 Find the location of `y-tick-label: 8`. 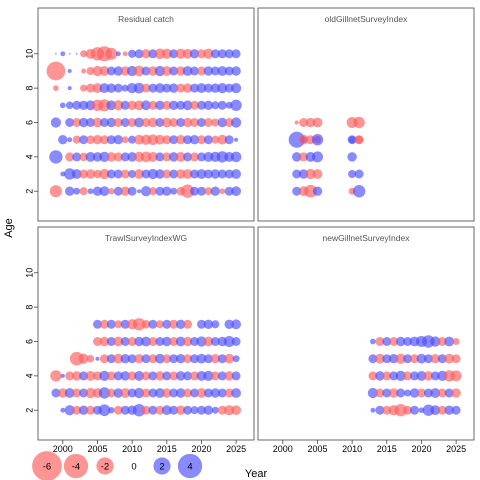

y-tick-label: 8 is located at coordinates (29, 307).